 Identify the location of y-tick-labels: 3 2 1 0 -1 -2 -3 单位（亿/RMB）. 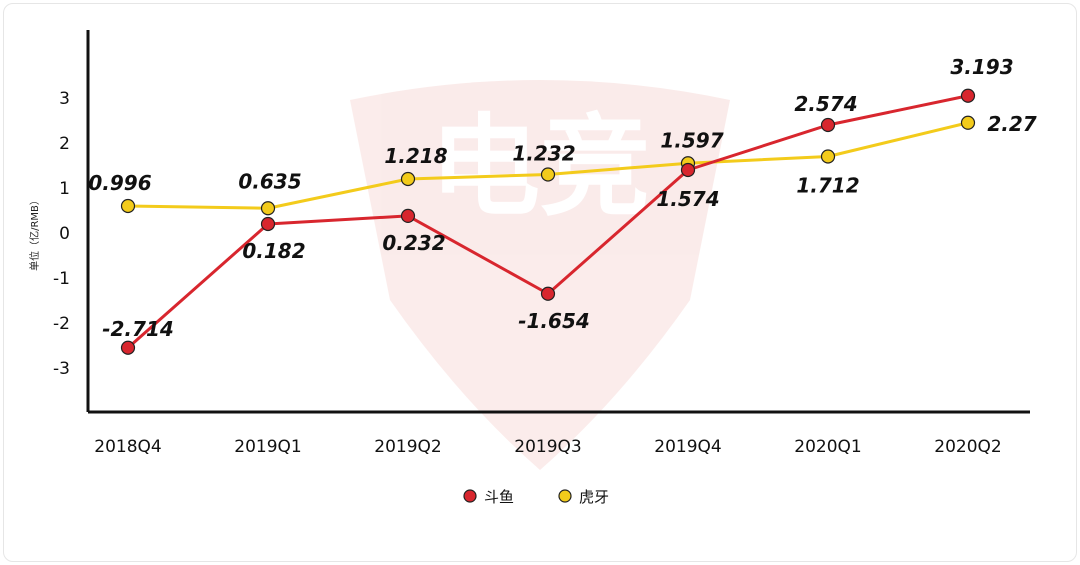
(49, 234).